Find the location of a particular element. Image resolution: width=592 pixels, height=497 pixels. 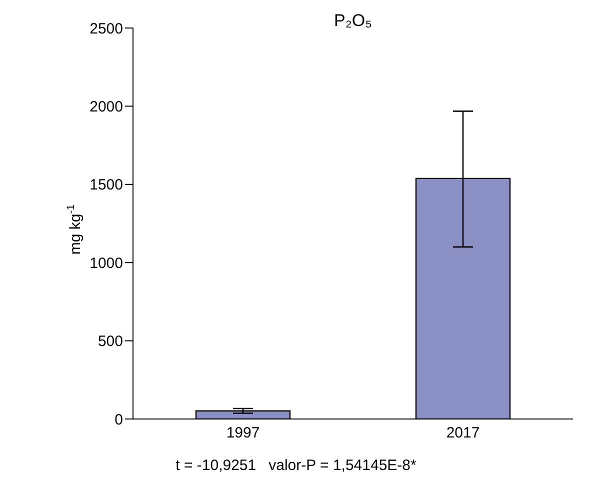

y-tick-label: 1000 is located at coordinates (106, 263).